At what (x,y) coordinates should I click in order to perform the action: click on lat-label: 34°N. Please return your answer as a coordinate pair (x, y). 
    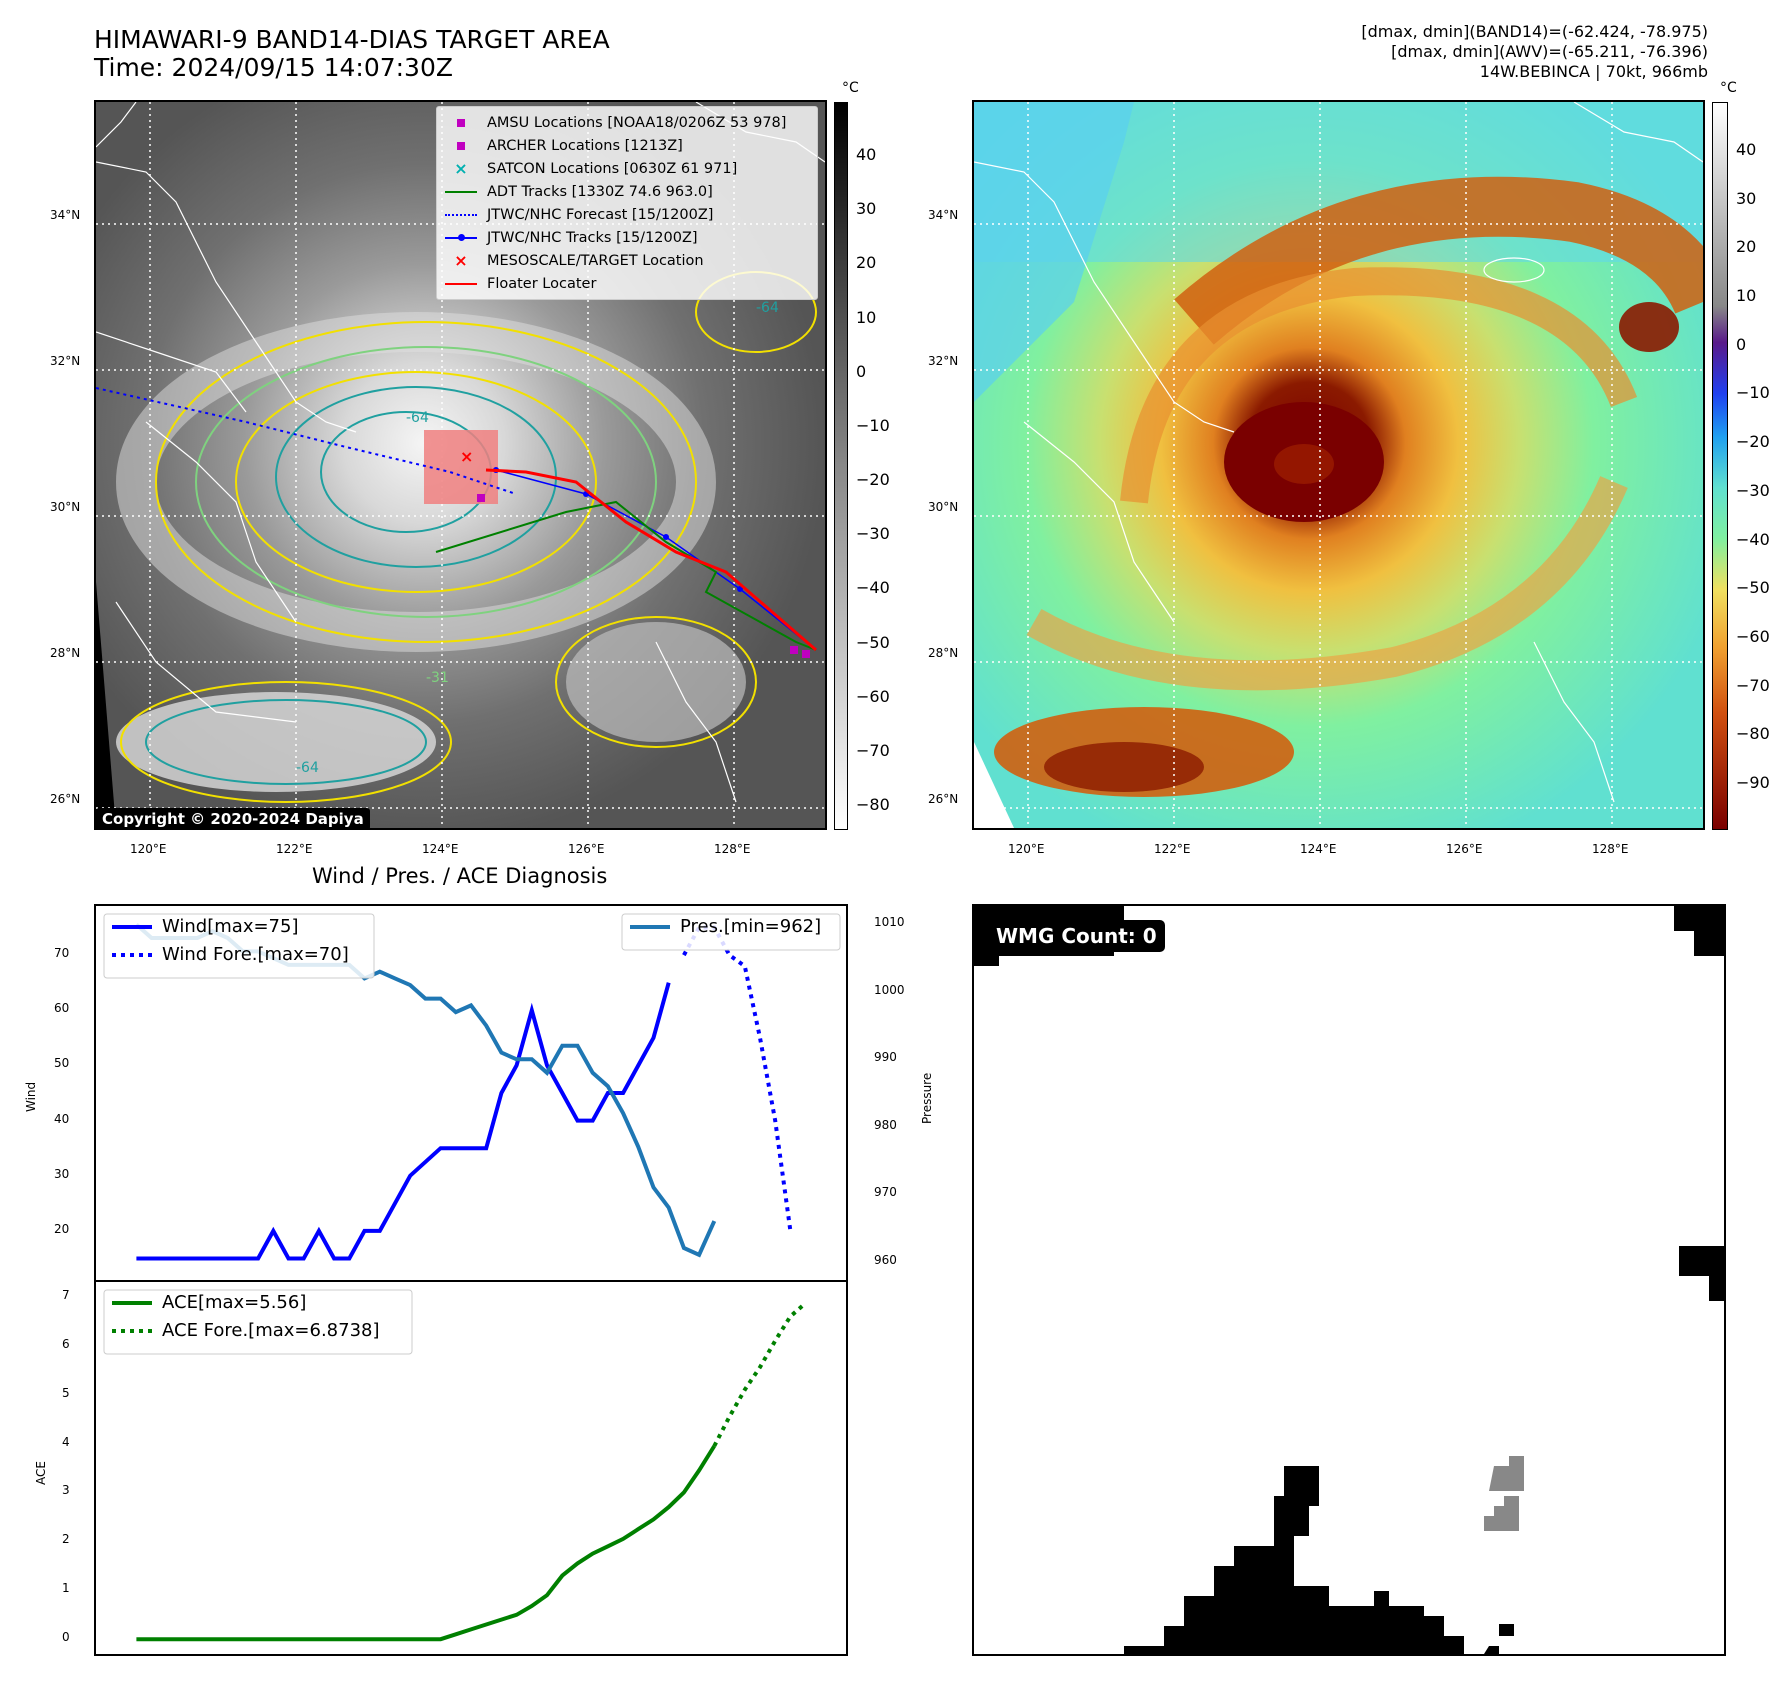
    Looking at the image, I should click on (65, 215).